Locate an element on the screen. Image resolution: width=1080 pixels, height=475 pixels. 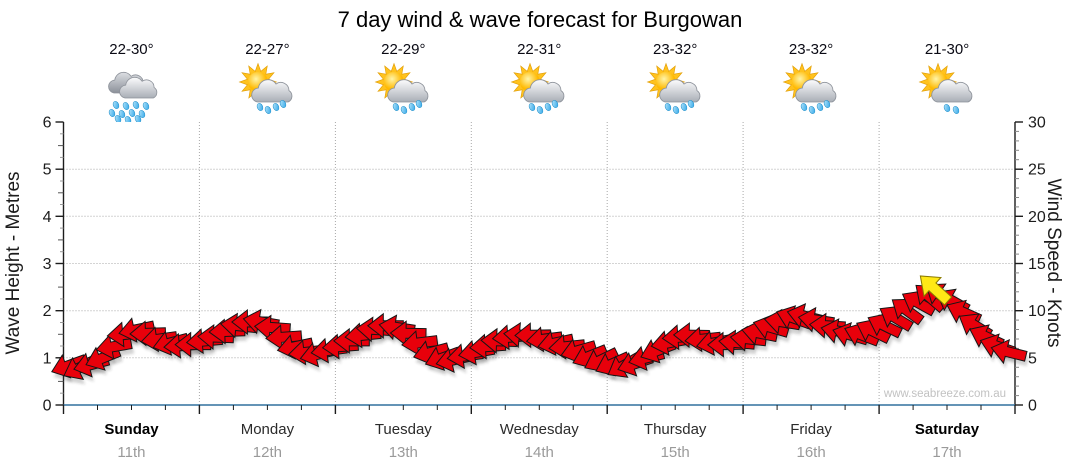
day-date: 11th is located at coordinates (131, 452).